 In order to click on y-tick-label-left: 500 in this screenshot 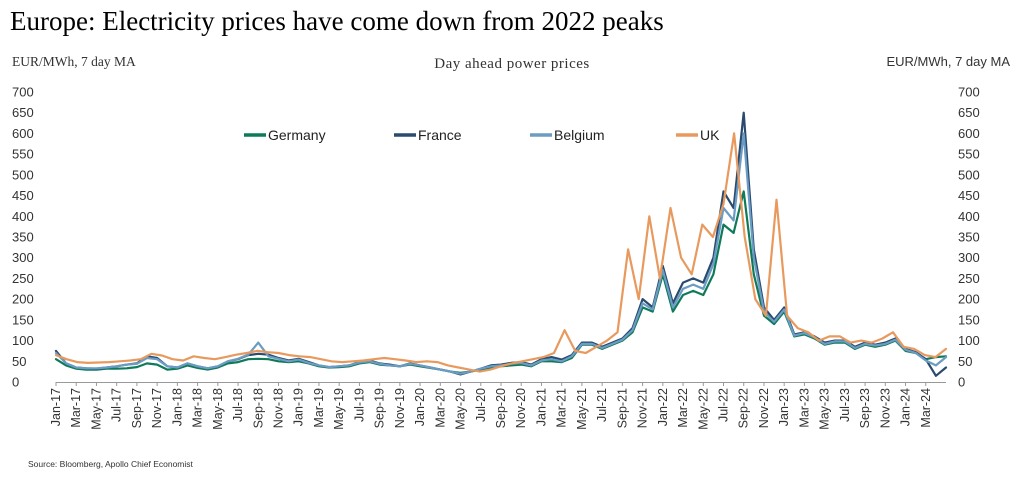, I will do `click(23, 174)`.